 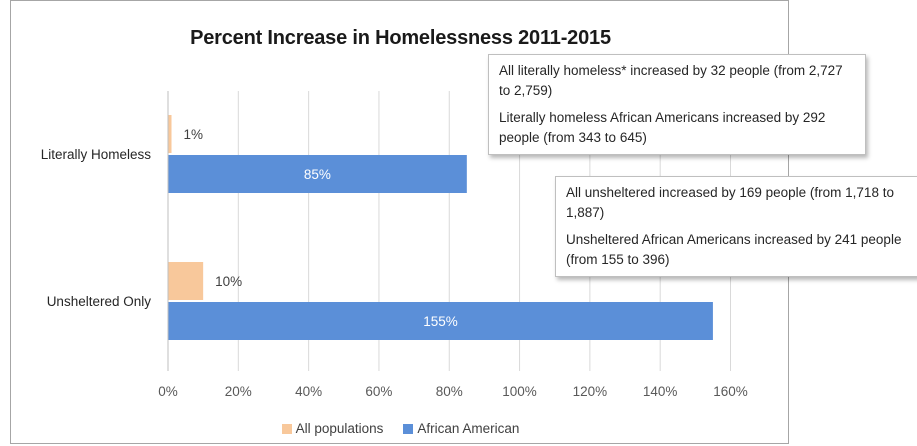 What do you see at coordinates (660, 391) in the screenshot?
I see `x-tick-label: 140%` at bounding box center [660, 391].